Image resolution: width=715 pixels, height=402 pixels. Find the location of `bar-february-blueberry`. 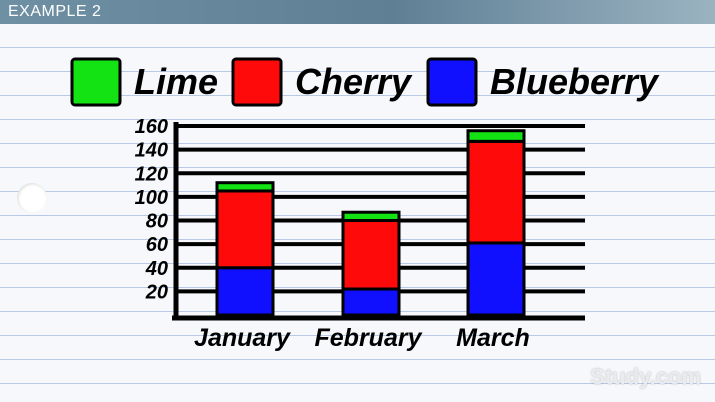

bar-february-blueberry is located at coordinates (371, 302).